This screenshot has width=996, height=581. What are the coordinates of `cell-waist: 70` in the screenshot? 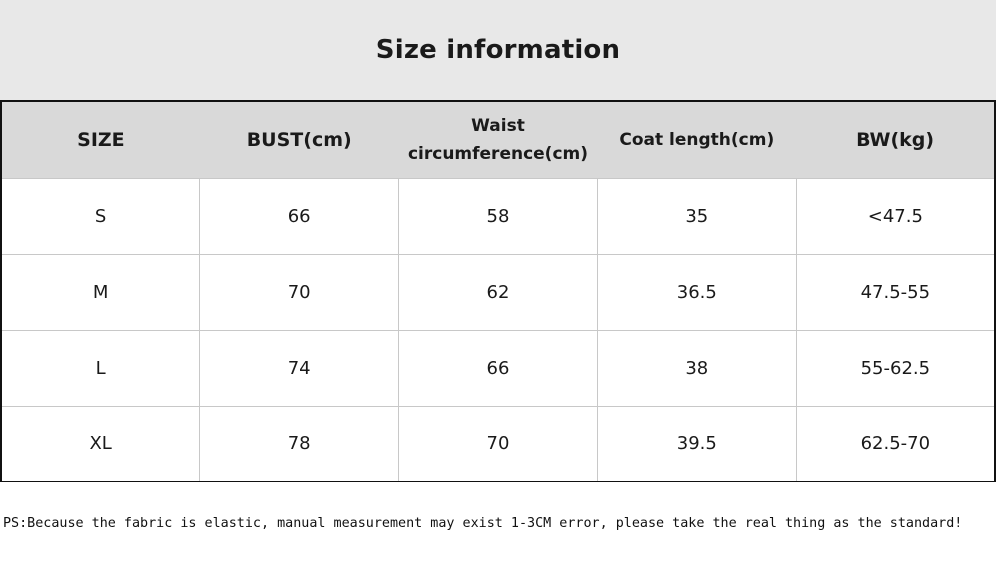 It's located at (498, 443).